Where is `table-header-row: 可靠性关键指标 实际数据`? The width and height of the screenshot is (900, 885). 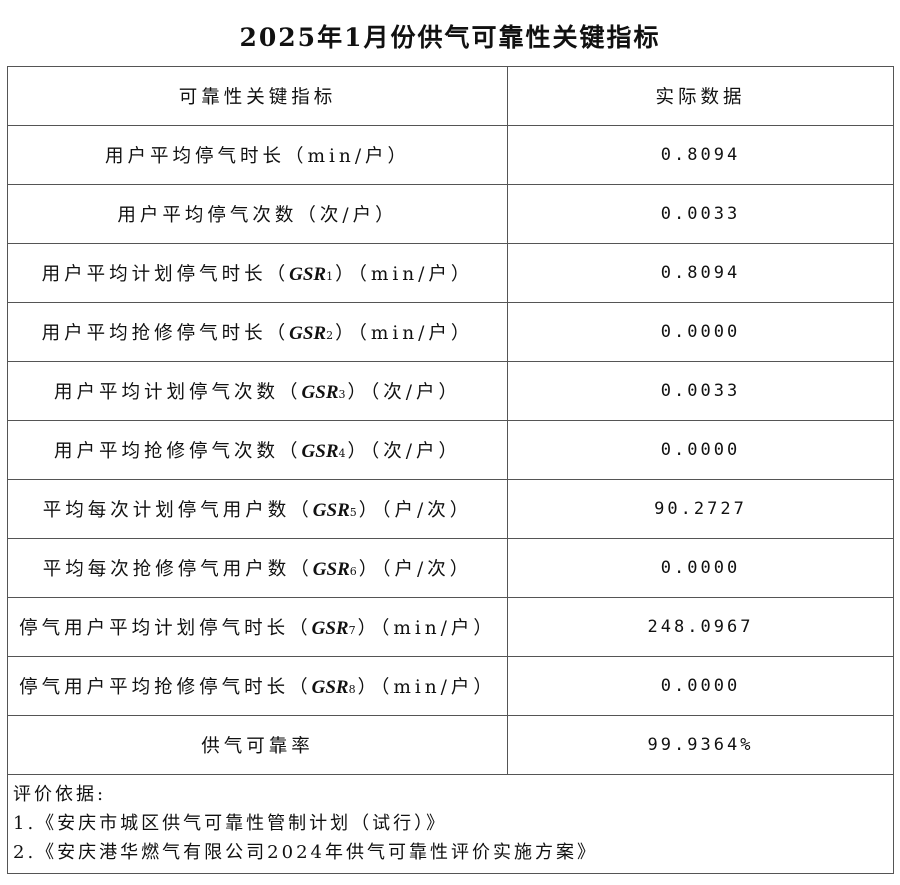
table-header-row: 可靠性关键指标 实际数据 is located at coordinates (450, 96).